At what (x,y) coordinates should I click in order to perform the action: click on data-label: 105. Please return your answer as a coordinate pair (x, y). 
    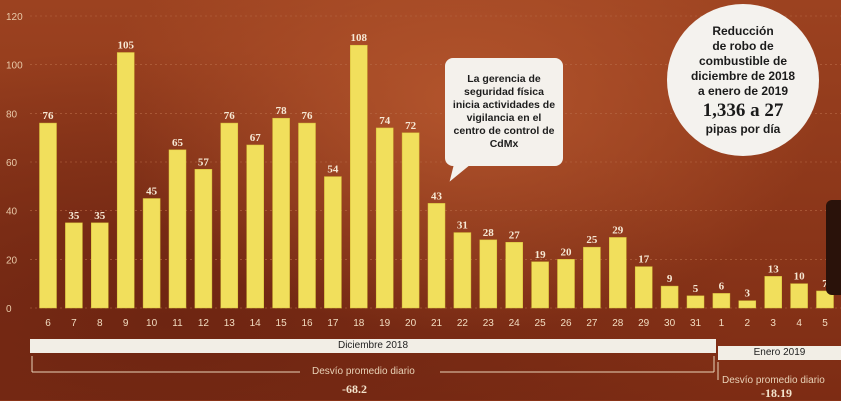
    Looking at the image, I should click on (125, 46).